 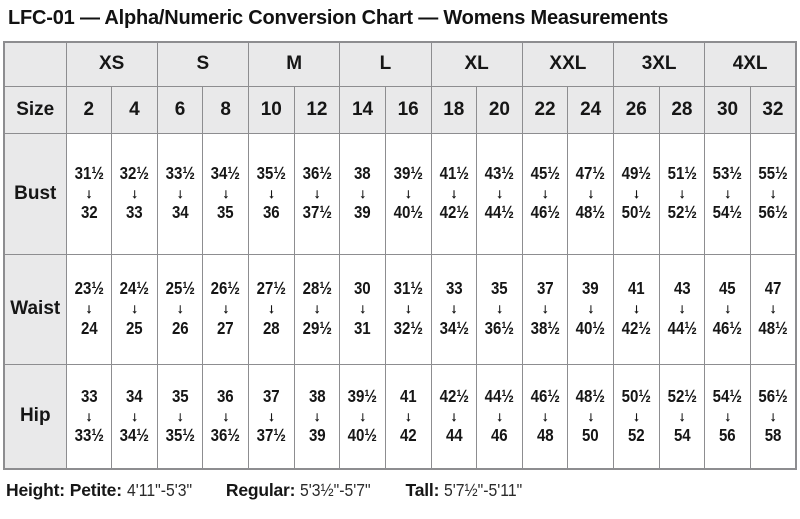 What do you see at coordinates (180, 212) in the screenshot?
I see `range-to: 34` at bounding box center [180, 212].